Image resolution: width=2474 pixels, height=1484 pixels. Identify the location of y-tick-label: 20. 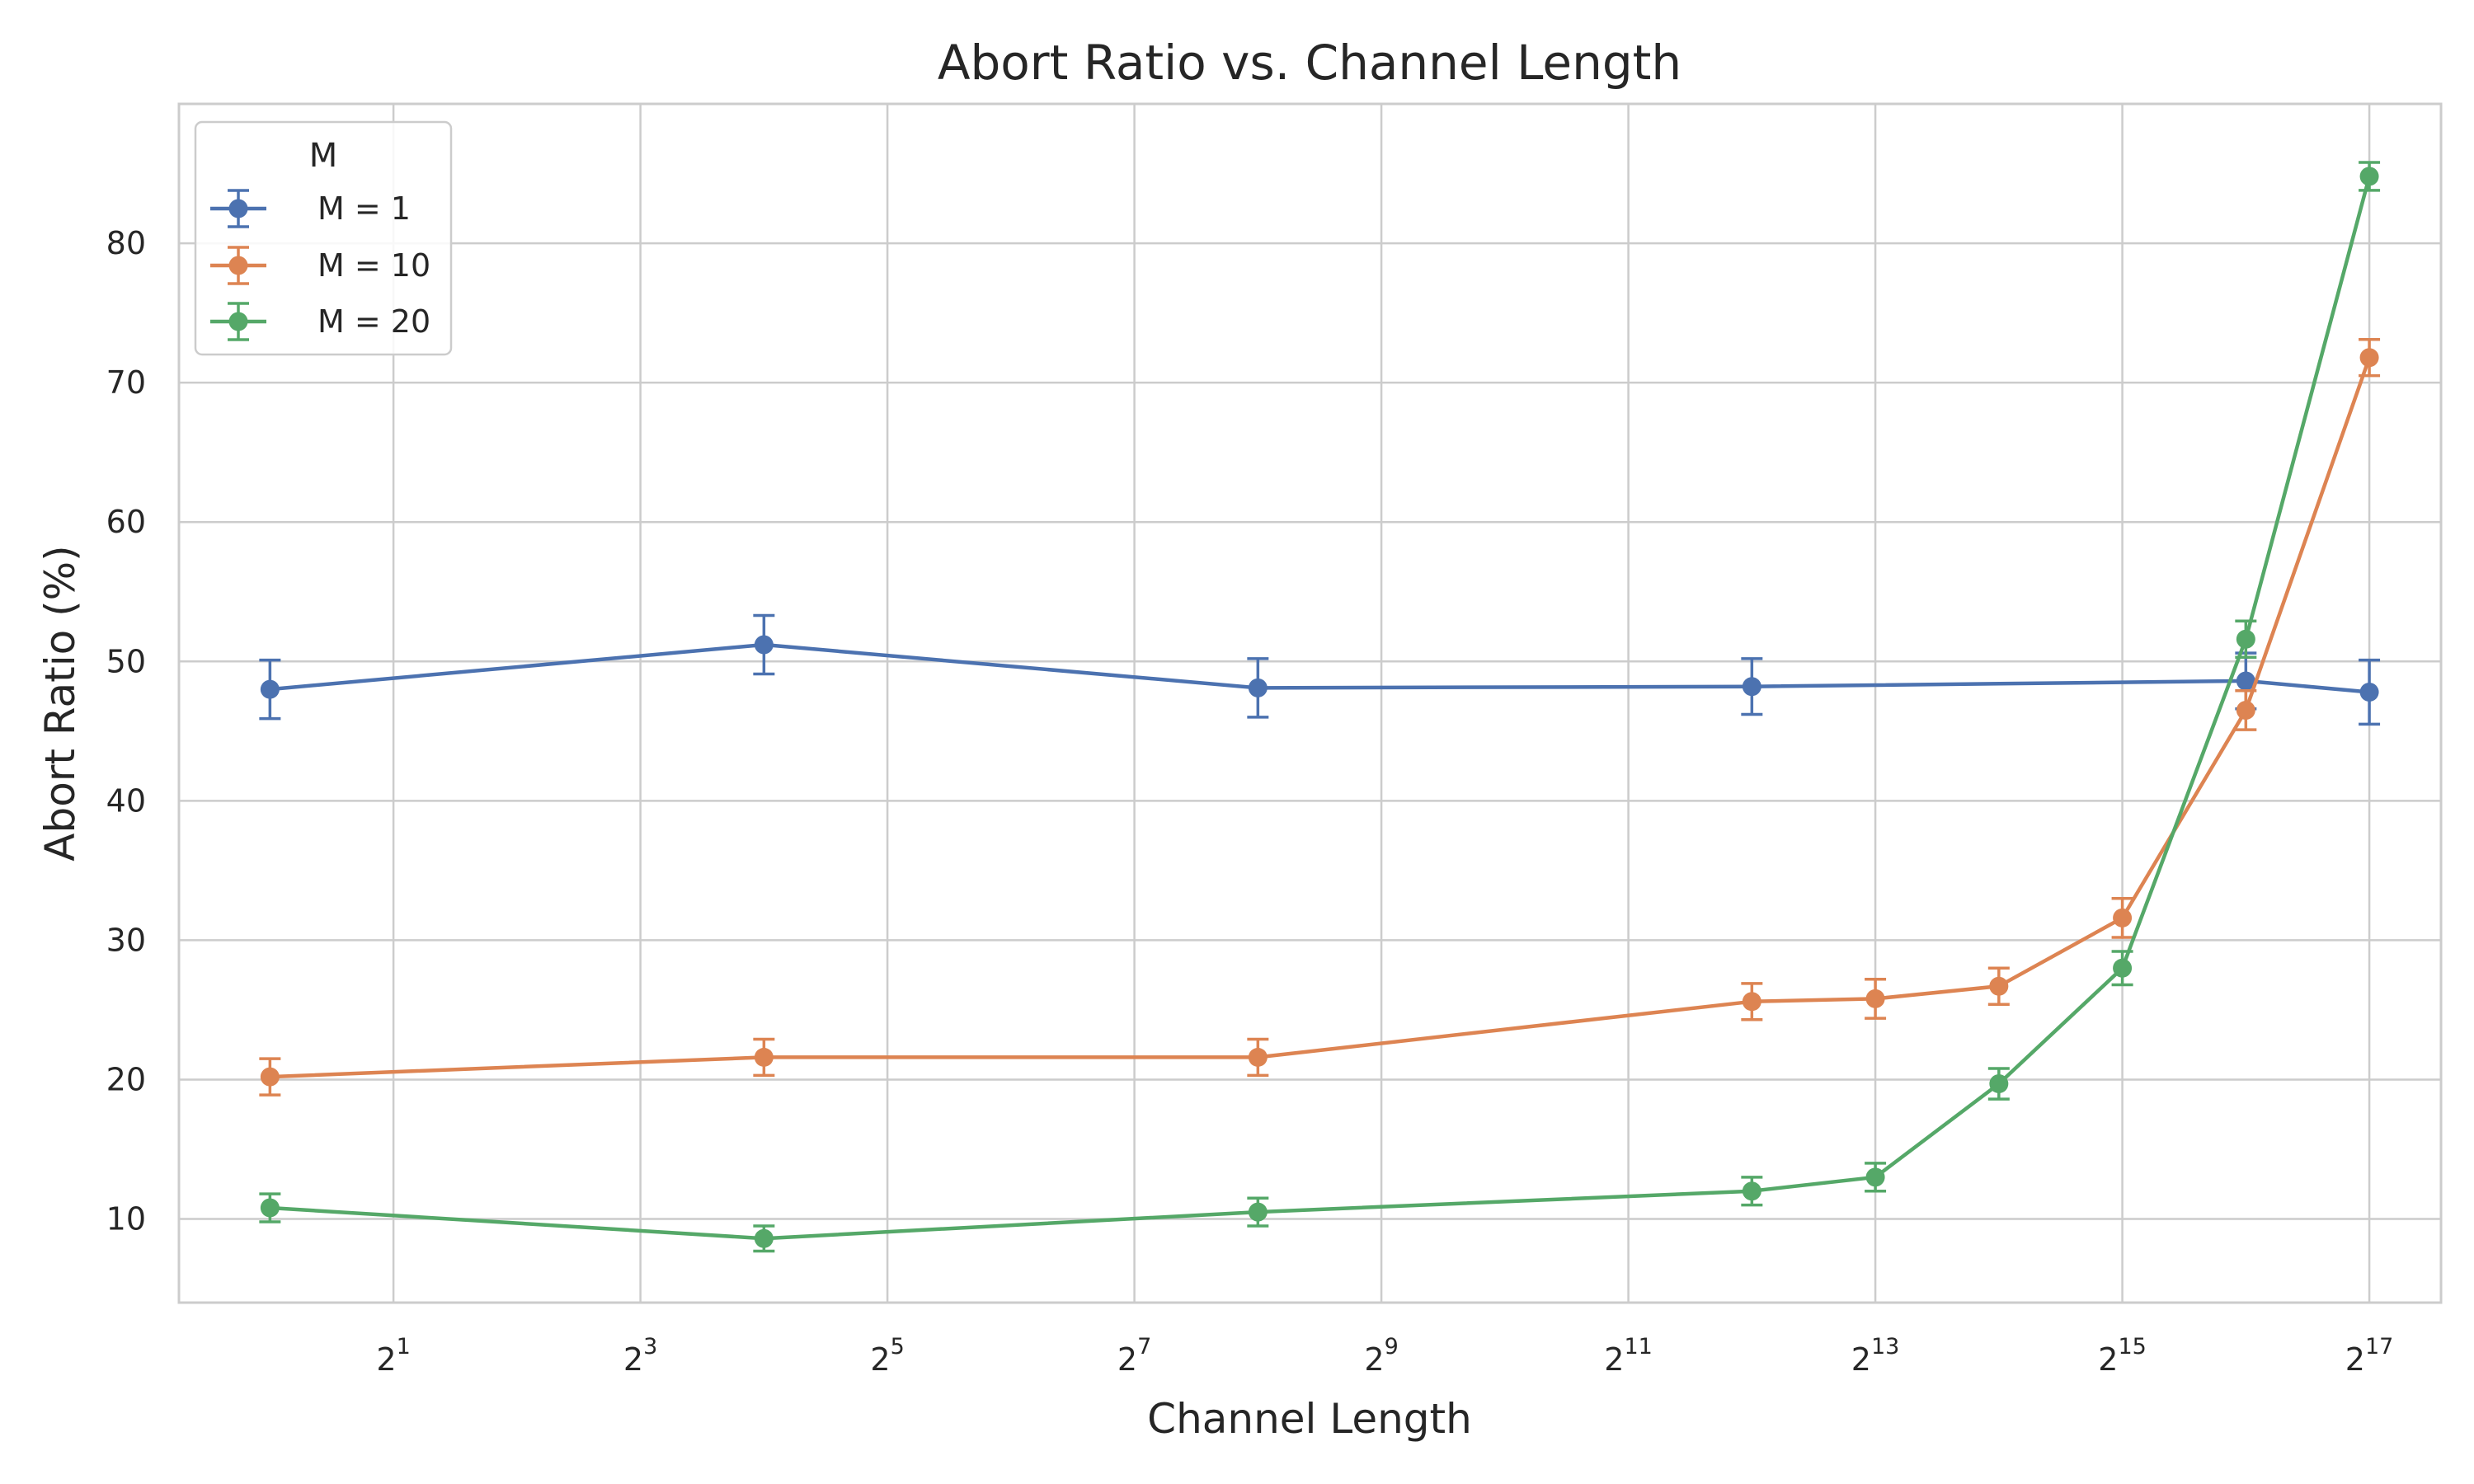
(126, 1079).